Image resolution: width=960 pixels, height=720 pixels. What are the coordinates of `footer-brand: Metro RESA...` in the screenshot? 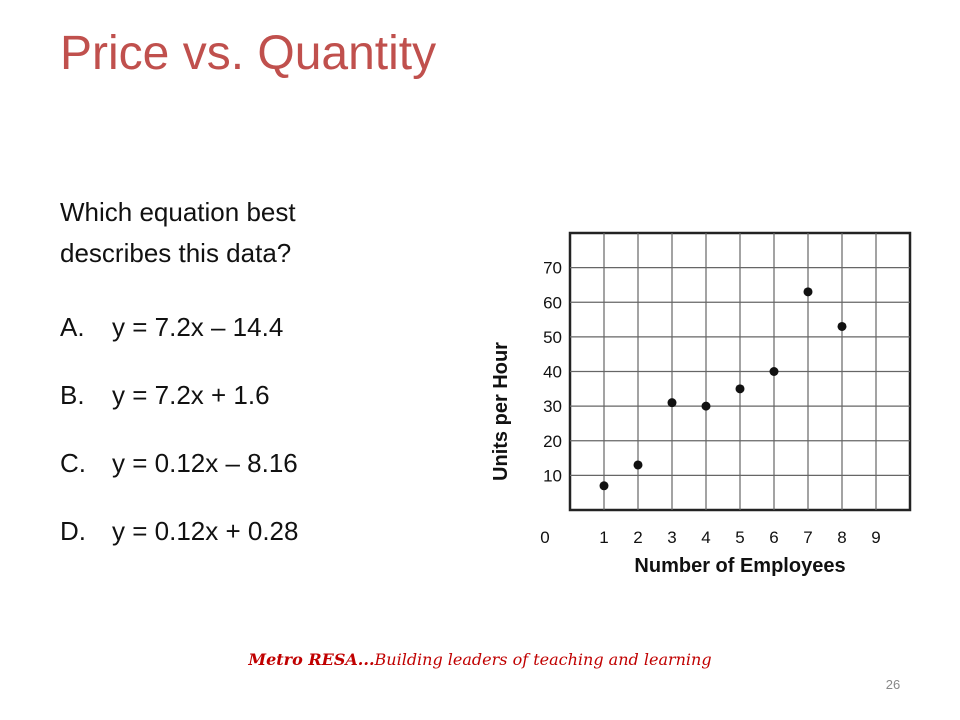 It's located at (311, 659).